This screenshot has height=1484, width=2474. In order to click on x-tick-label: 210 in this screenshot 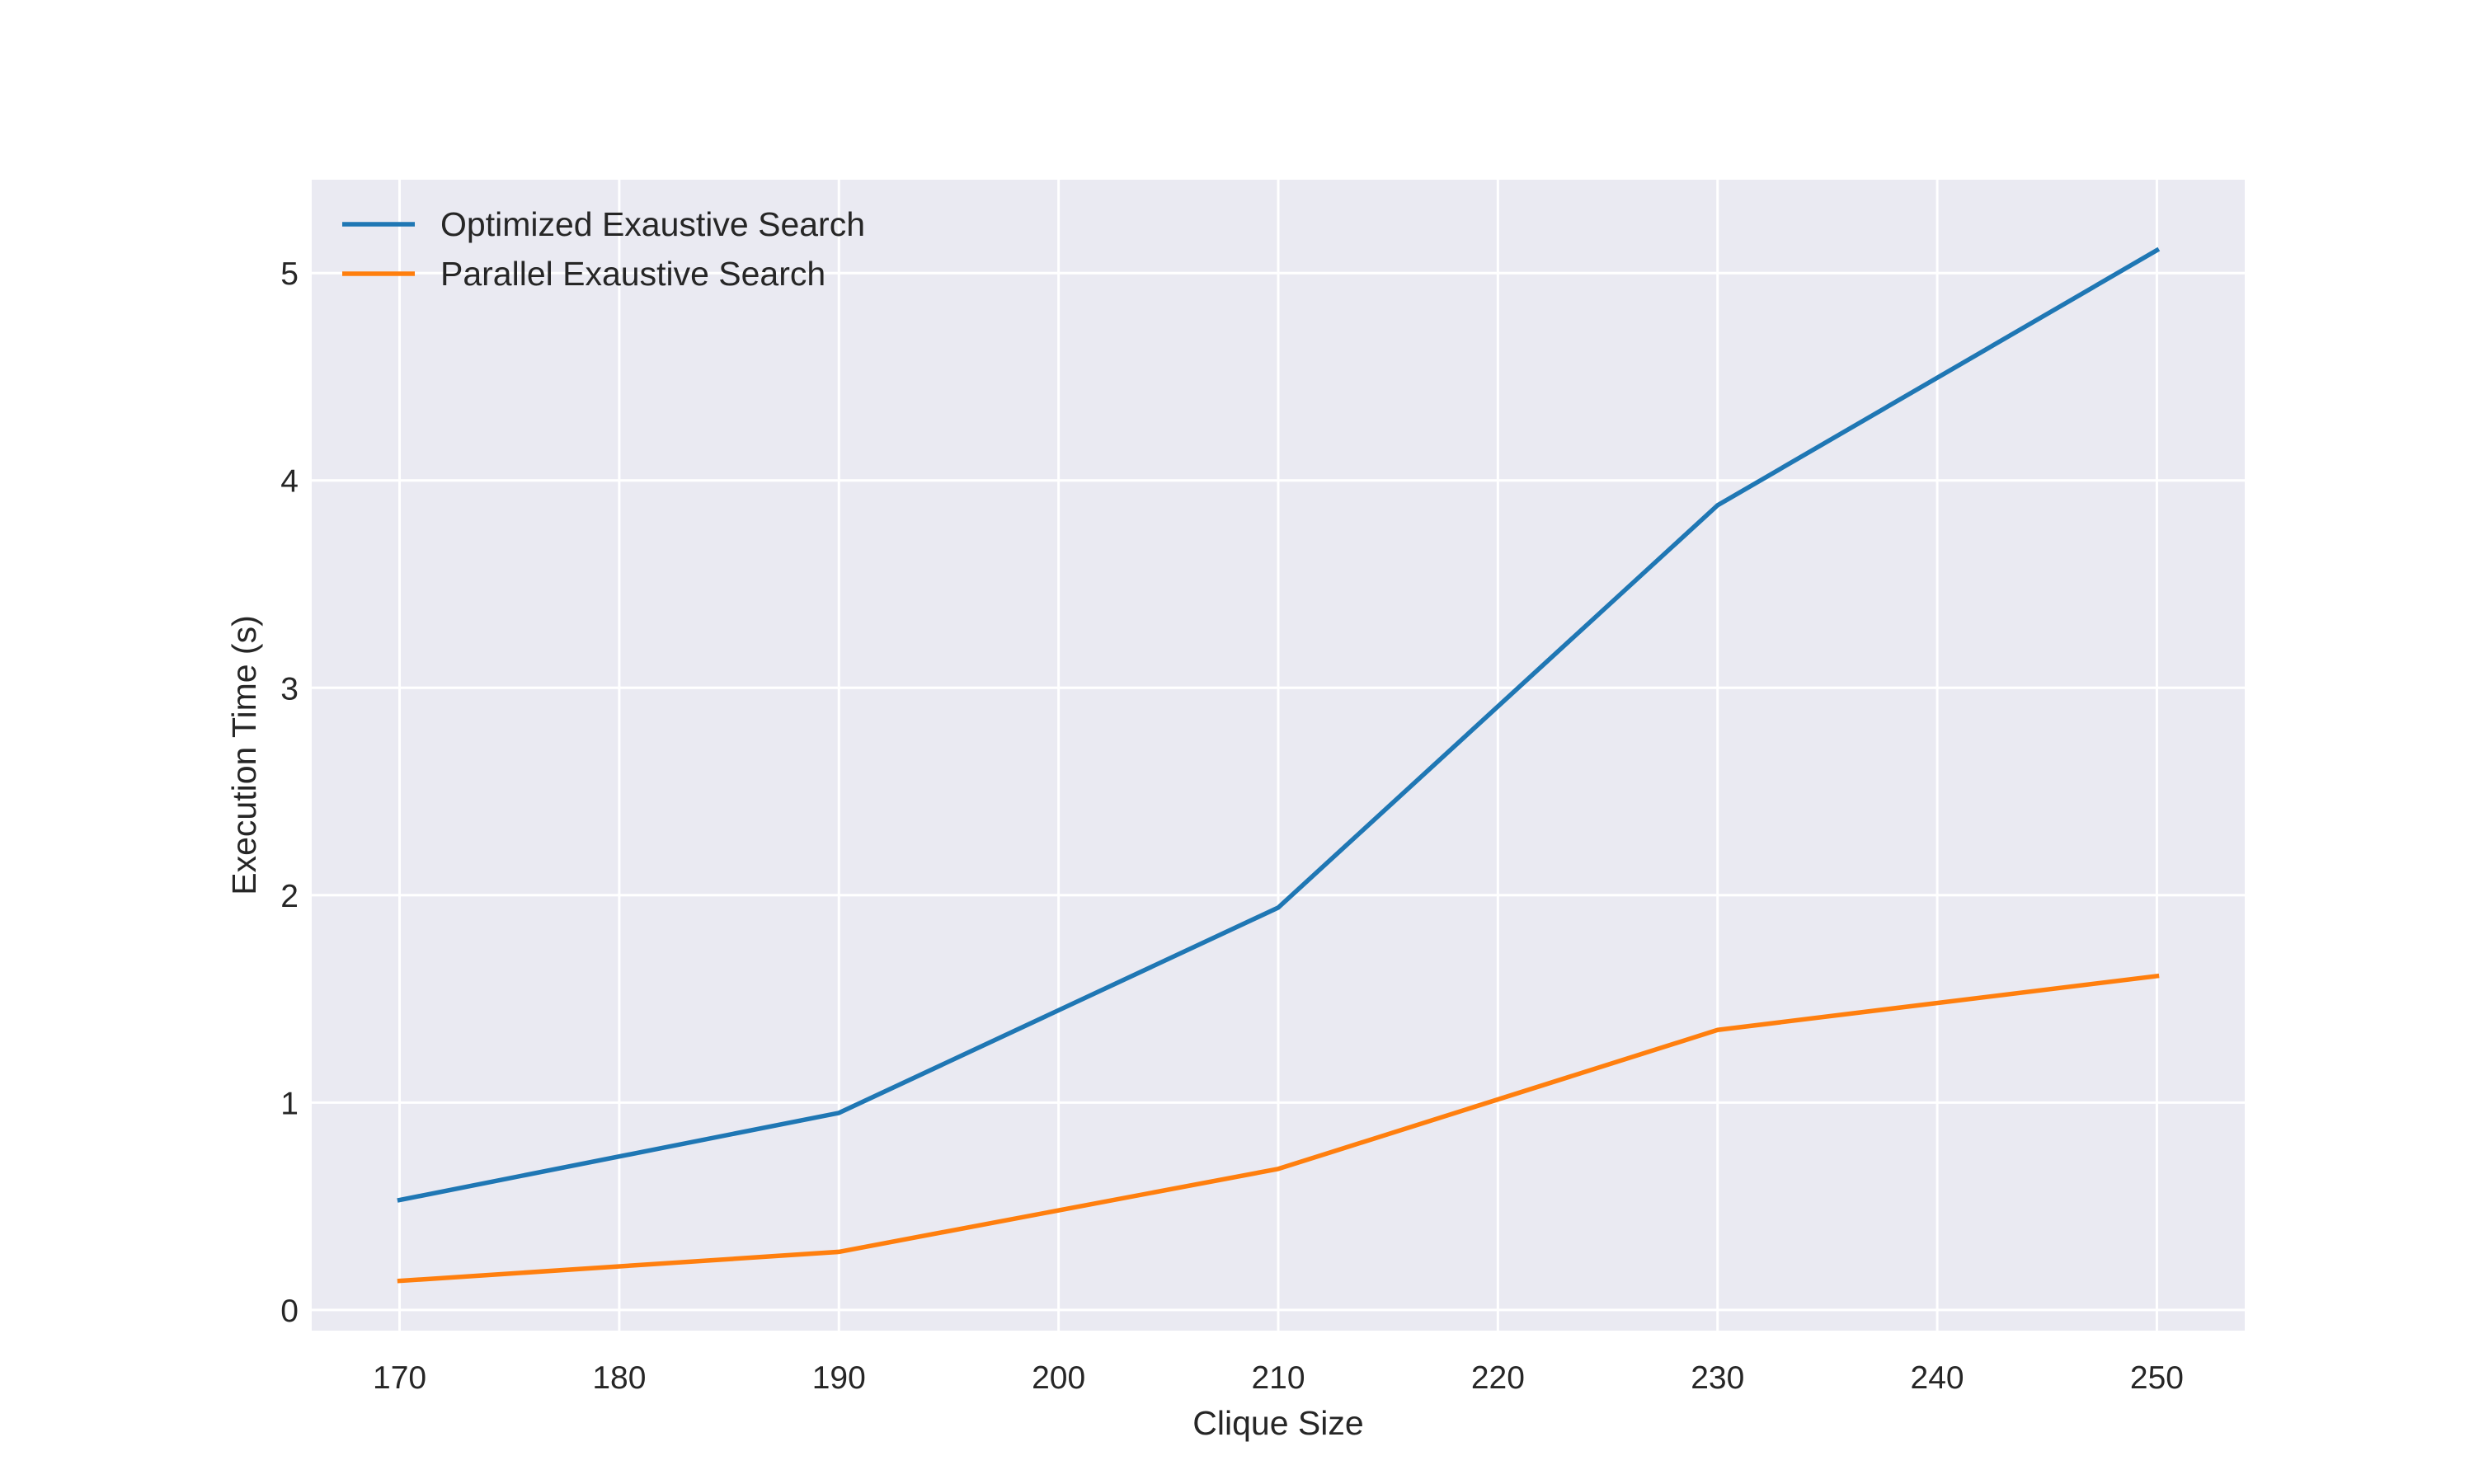, I will do `click(1278, 1378)`.